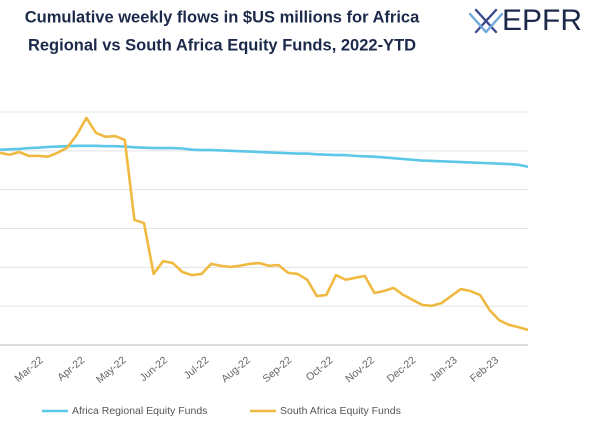  What do you see at coordinates (277, 369) in the screenshot?
I see `x-tick-label: Sep-22` at bounding box center [277, 369].